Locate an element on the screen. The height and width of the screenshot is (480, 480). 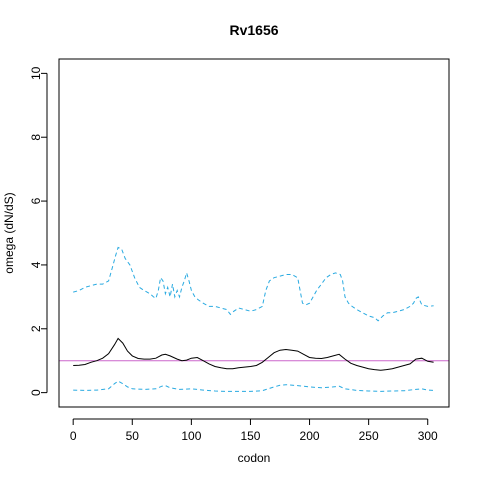
chart-title: Rv1656 is located at coordinates (253, 30).